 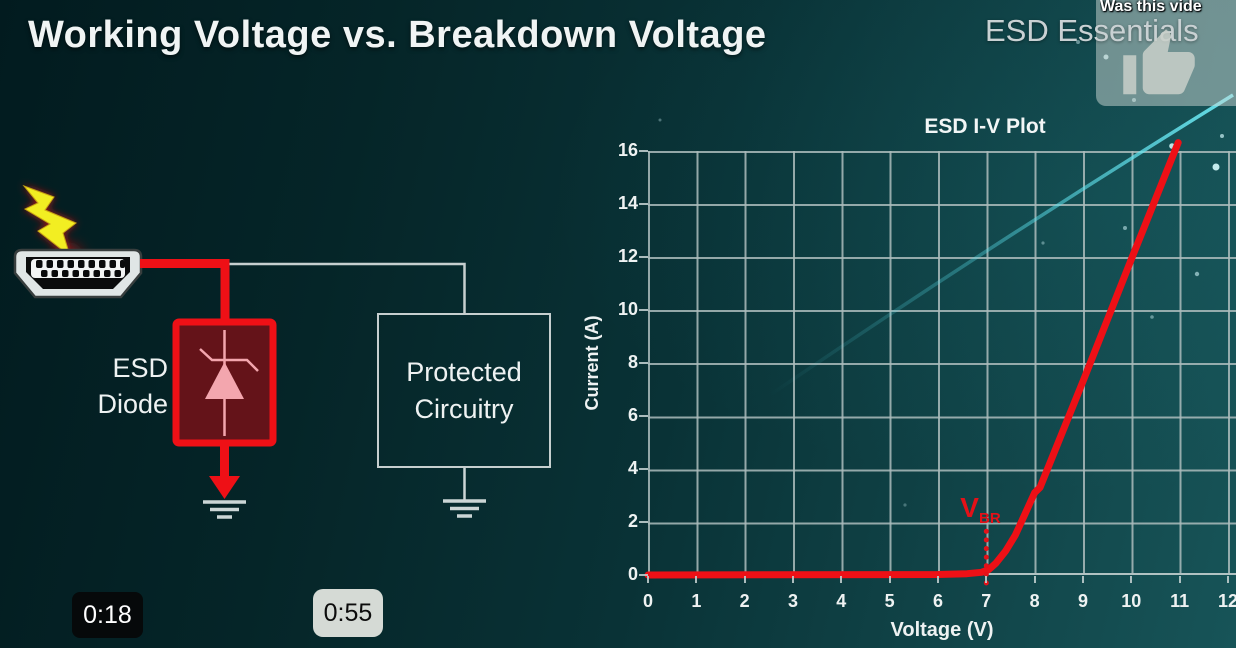 I want to click on esd-diode-box, so click(x=224, y=382).